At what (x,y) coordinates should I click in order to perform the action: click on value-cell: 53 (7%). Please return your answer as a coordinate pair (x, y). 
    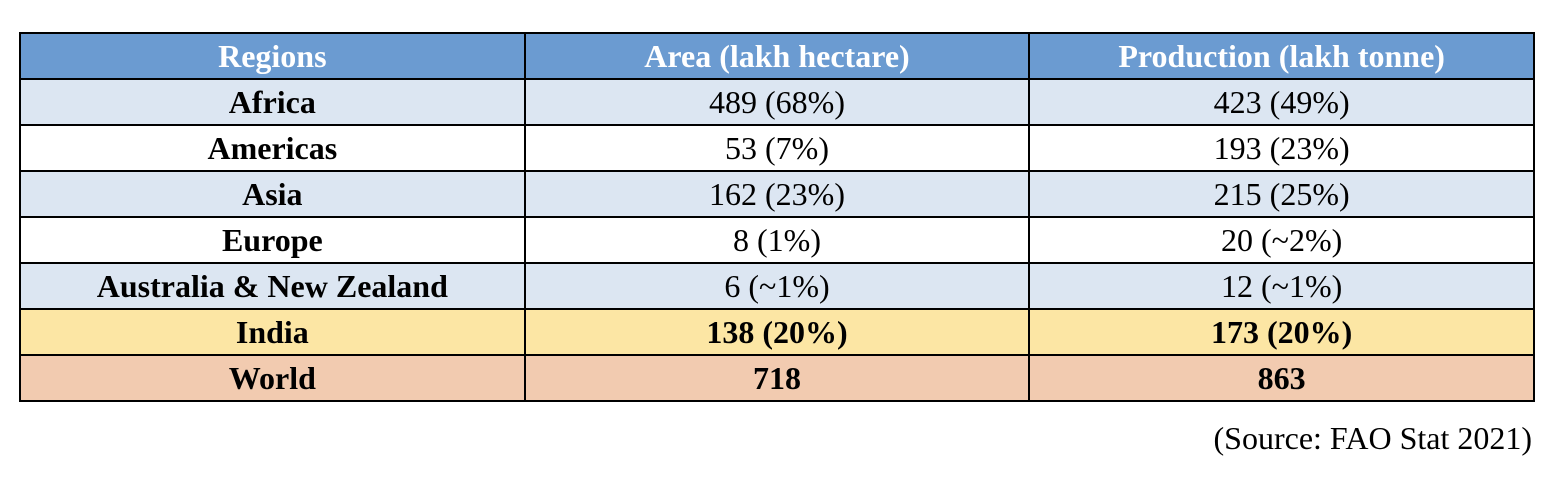
    Looking at the image, I should click on (777, 148).